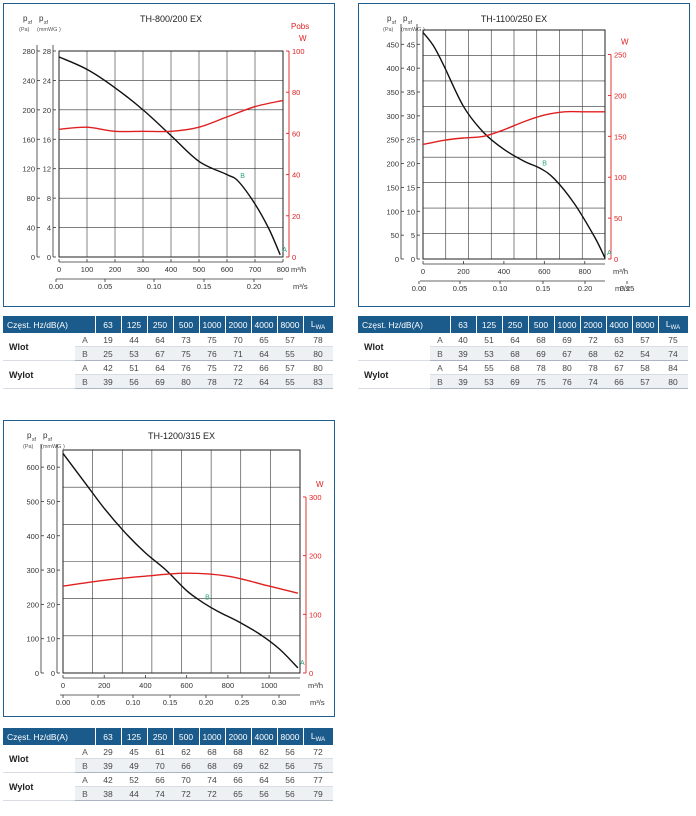  What do you see at coordinates (279, 702) in the screenshot?
I see `x-tick-label-m3s: 0.30` at bounding box center [279, 702].